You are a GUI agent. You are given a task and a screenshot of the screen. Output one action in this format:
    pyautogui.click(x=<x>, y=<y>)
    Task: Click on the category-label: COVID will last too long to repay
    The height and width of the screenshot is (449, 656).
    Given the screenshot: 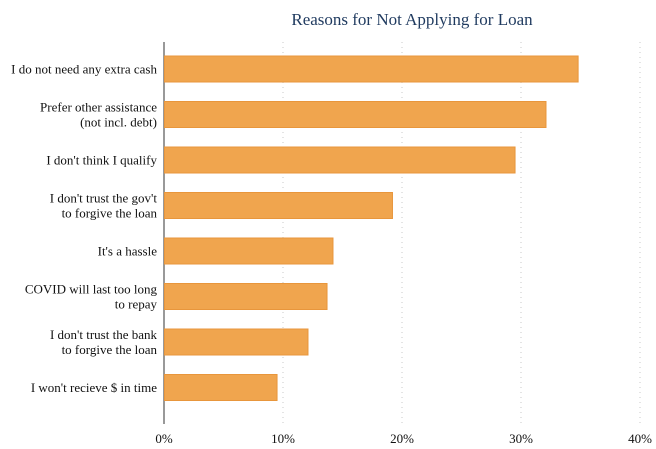 What is the action you would take?
    pyautogui.click(x=91, y=297)
    